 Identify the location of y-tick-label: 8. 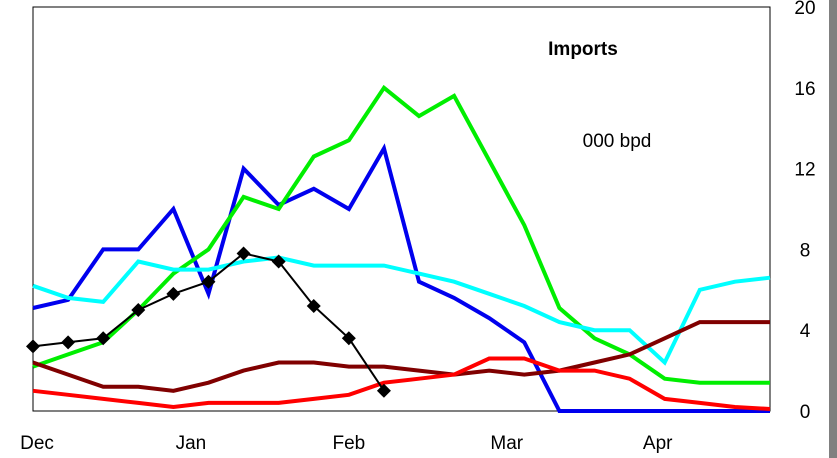
(805, 250).